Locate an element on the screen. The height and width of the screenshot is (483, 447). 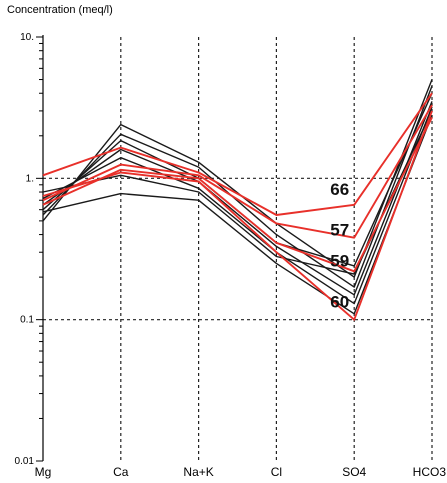
annotations: 66 57 59 60 is located at coordinates (339, 246).